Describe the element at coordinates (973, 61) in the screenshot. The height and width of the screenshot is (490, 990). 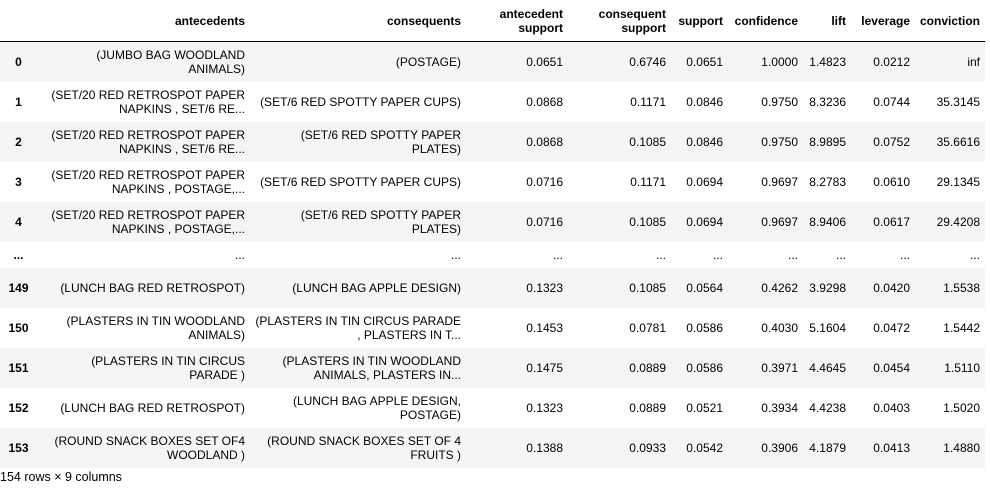
I see `conviction-cell: inf` at that location.